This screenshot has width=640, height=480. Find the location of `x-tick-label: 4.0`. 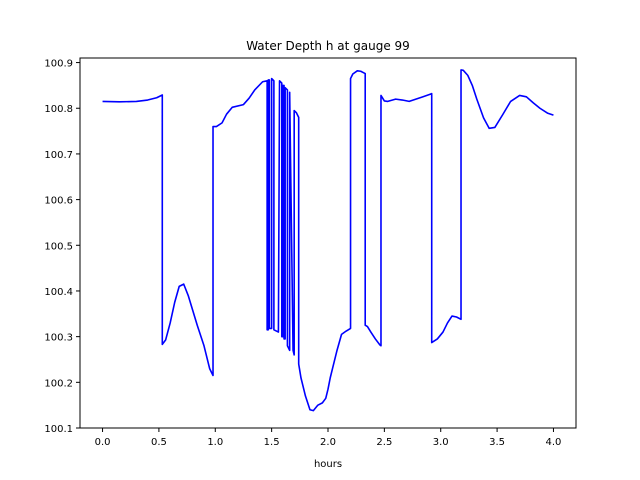

x-tick-label: 4.0 is located at coordinates (554, 442).